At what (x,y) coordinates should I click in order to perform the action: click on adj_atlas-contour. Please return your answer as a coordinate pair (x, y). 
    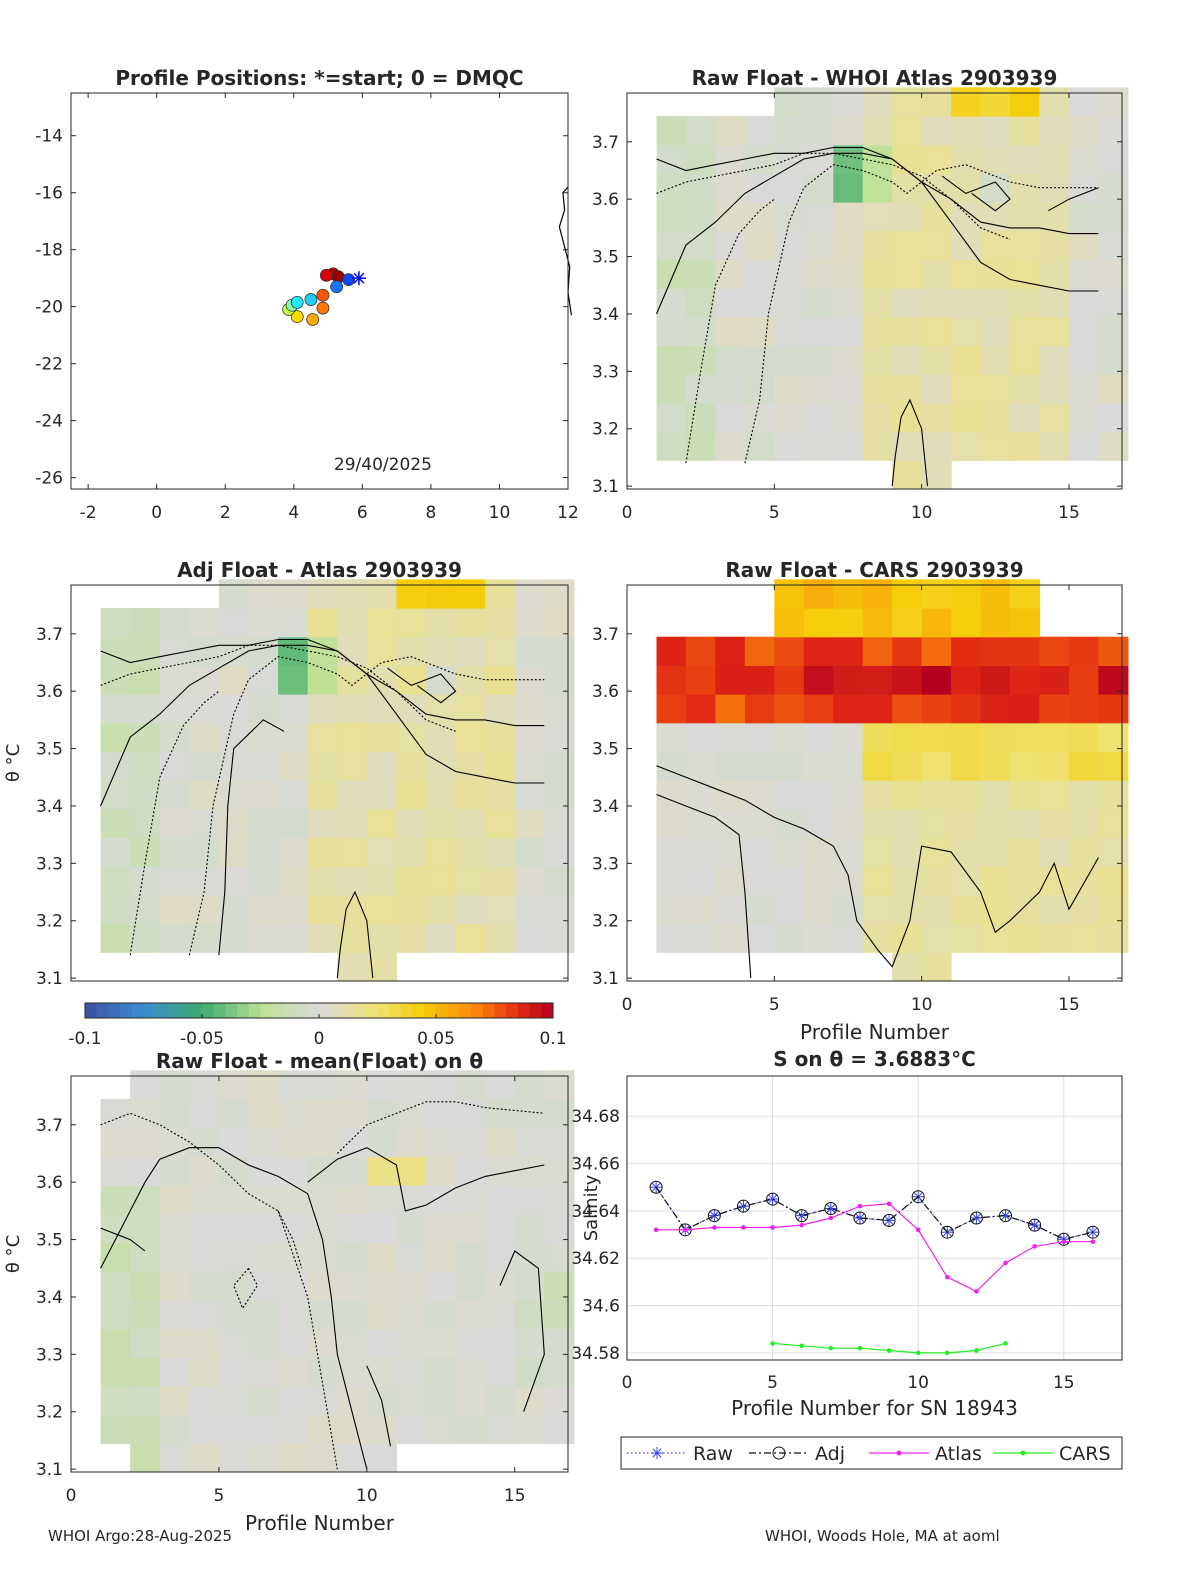
    Looking at the image, I should click on (422, 685).